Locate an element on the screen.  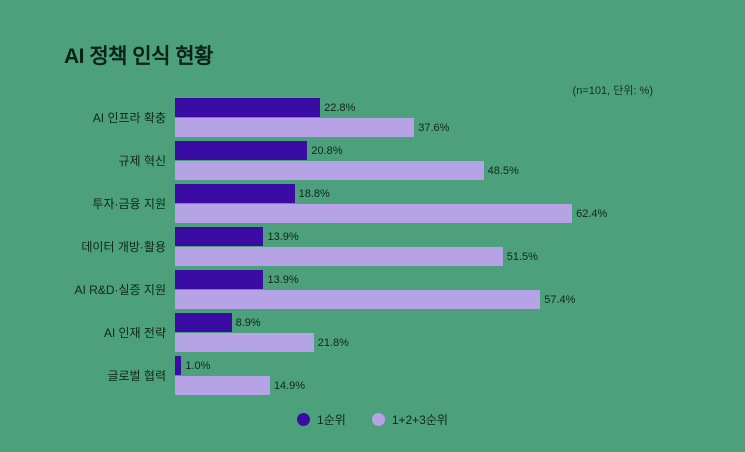
bar-line: 51.5% is located at coordinates (385, 256).